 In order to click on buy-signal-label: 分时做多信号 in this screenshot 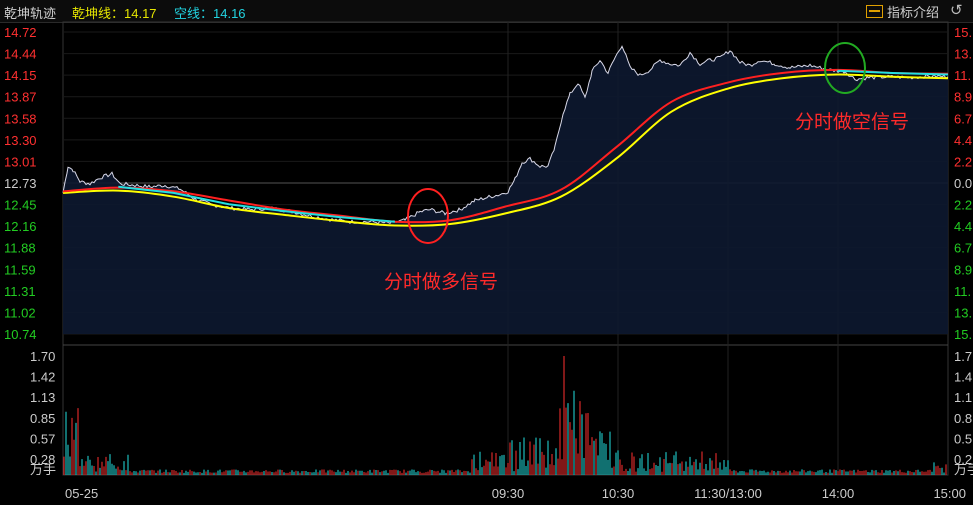, I will do `click(441, 282)`.